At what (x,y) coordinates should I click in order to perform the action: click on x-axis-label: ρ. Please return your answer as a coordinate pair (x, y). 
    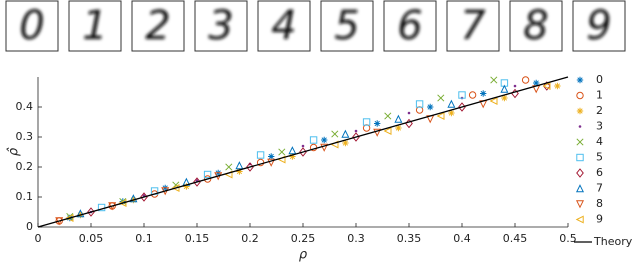
    Looking at the image, I should click on (303, 255).